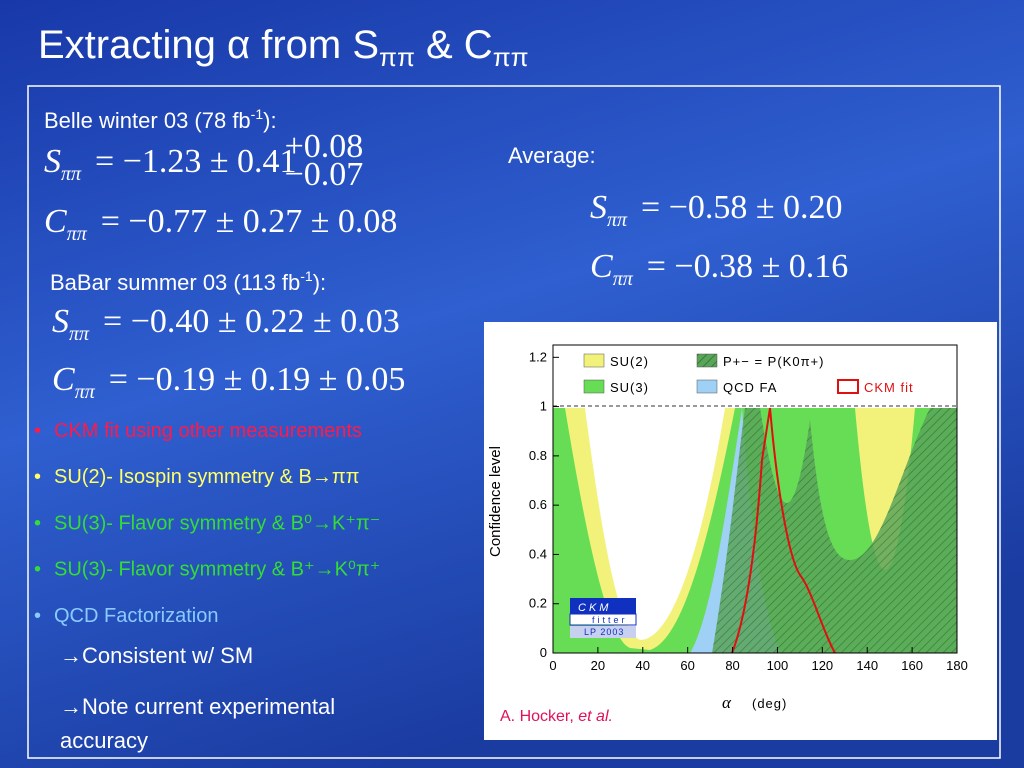  I want to click on legend-label: CKM fit, so click(889, 387).